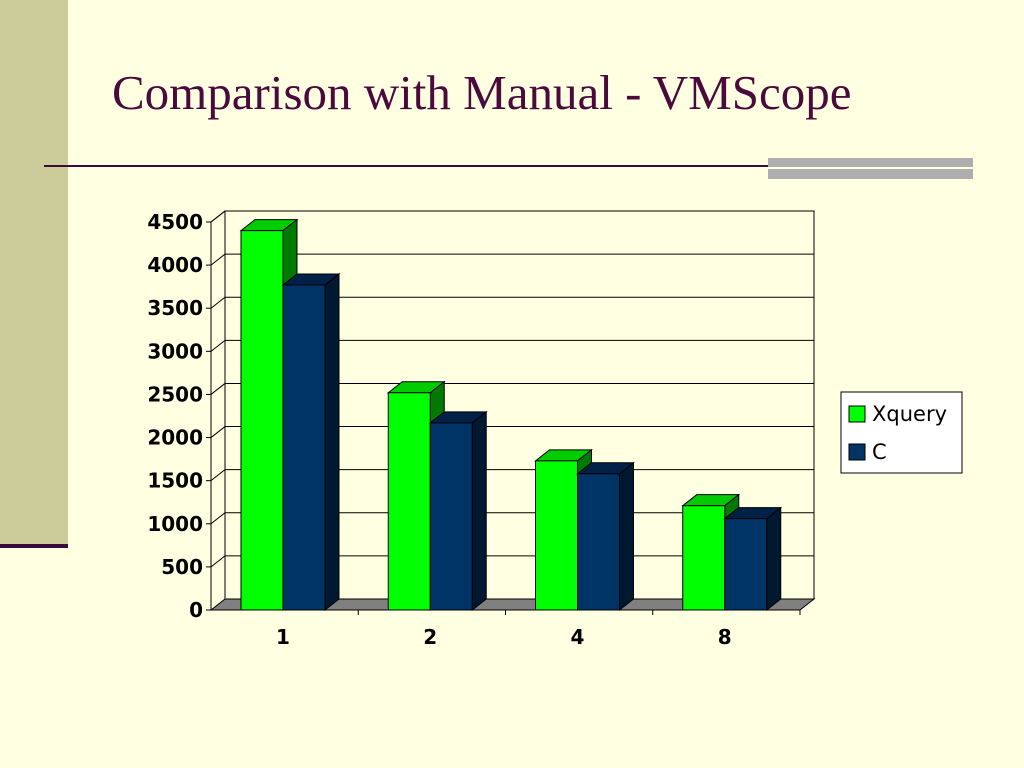 Image resolution: width=1024 pixels, height=768 pixels. I want to click on x-tick-label: 2, so click(430, 637).